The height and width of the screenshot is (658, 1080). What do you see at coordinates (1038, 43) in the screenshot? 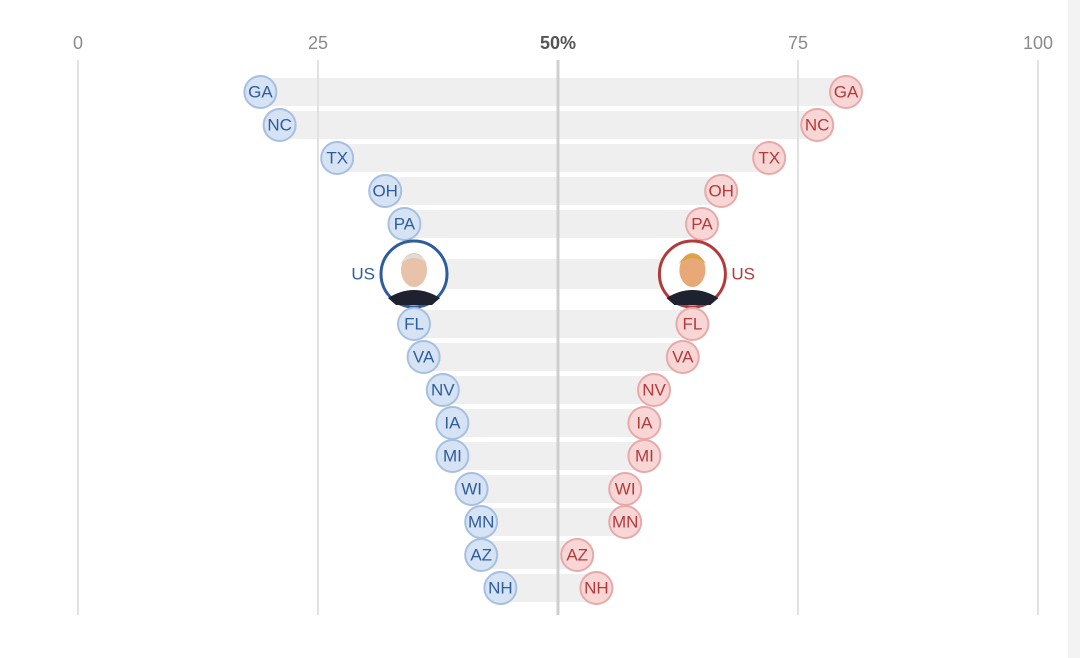
I see `x-tick-label: 100` at bounding box center [1038, 43].